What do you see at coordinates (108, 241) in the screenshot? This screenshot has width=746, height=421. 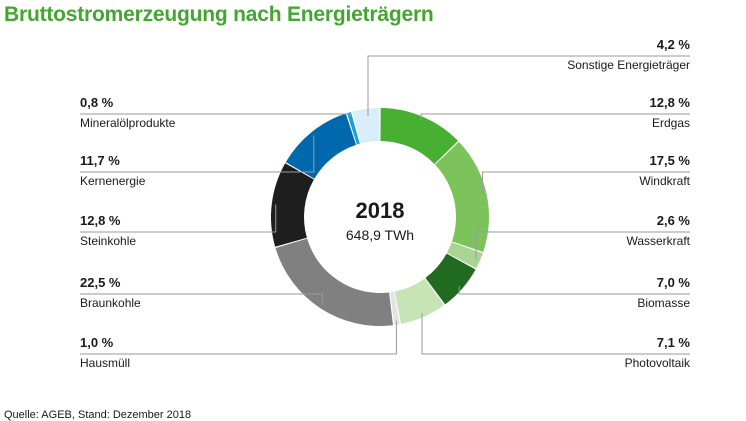 I see `name-label-steinkohle: Steinkohle` at bounding box center [108, 241].